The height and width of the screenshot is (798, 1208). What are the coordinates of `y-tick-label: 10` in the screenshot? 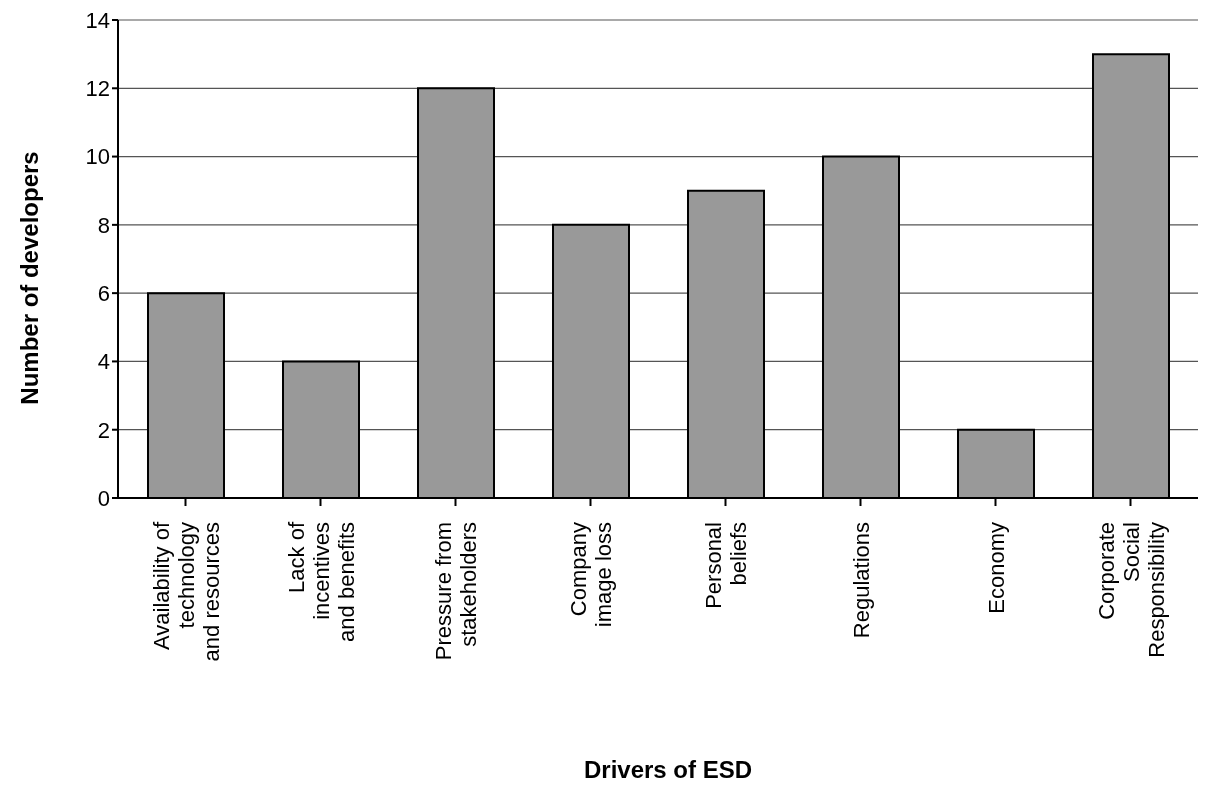 It's located at (97, 157).